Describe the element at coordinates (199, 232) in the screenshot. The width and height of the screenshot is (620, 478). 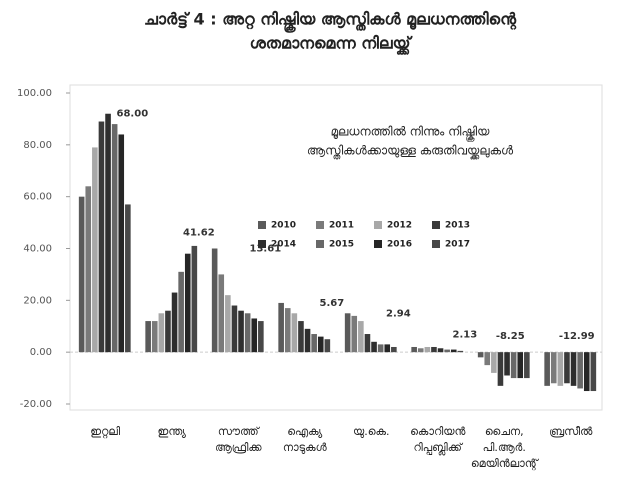
I see `data-label: 41.62` at that location.